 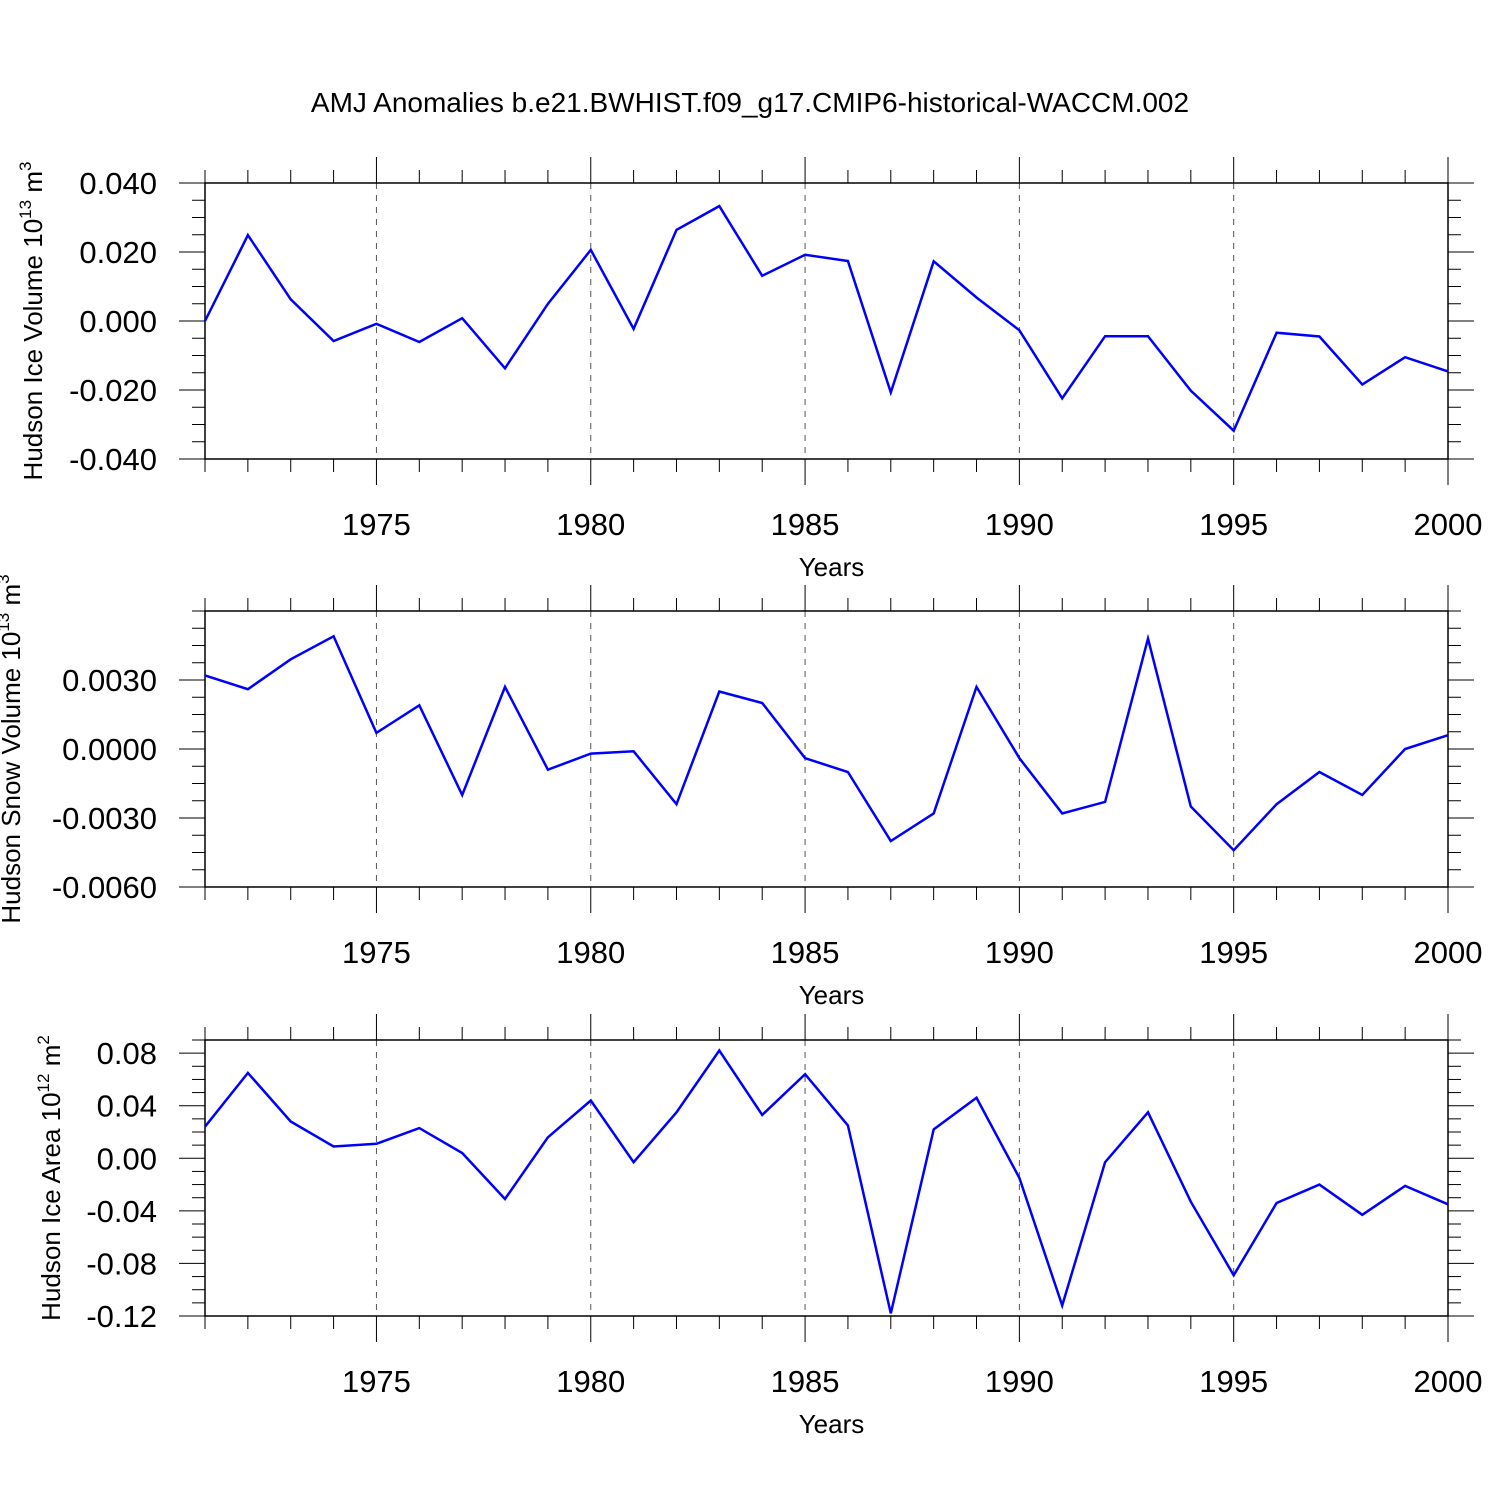 What do you see at coordinates (121, 1316) in the screenshot?
I see `y-tick-label: -0.12` at bounding box center [121, 1316].